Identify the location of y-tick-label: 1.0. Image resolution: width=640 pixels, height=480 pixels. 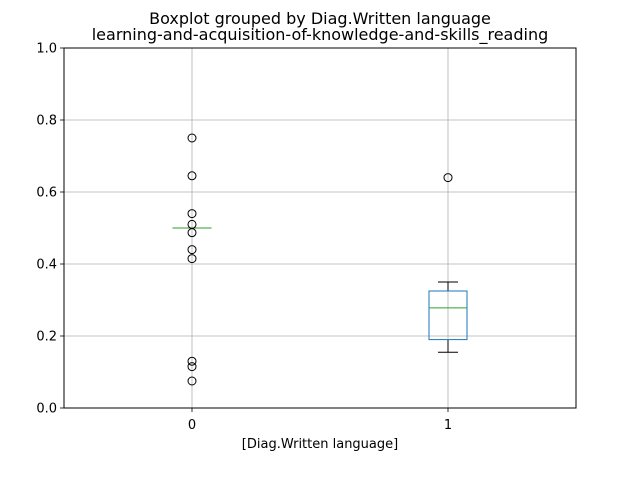
(46, 49).